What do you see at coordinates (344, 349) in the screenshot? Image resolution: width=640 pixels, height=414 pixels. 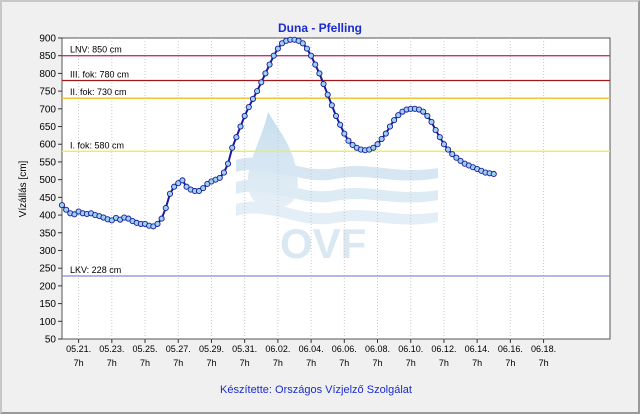 I see `x-tick-date: 06.06.` at bounding box center [344, 349].